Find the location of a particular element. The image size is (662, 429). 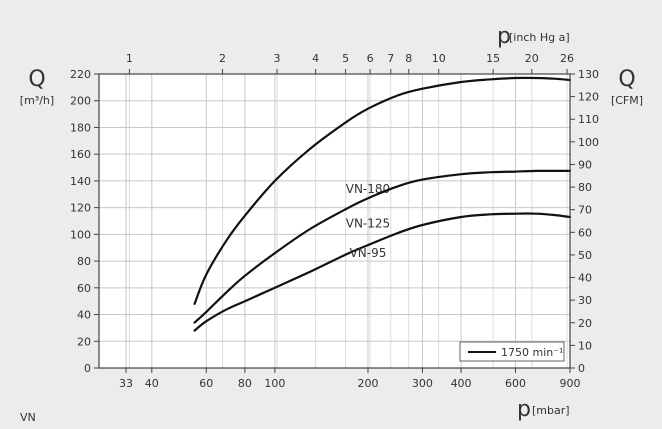

legend-label: 1750 min⁻¹ is located at coordinates (532, 352).